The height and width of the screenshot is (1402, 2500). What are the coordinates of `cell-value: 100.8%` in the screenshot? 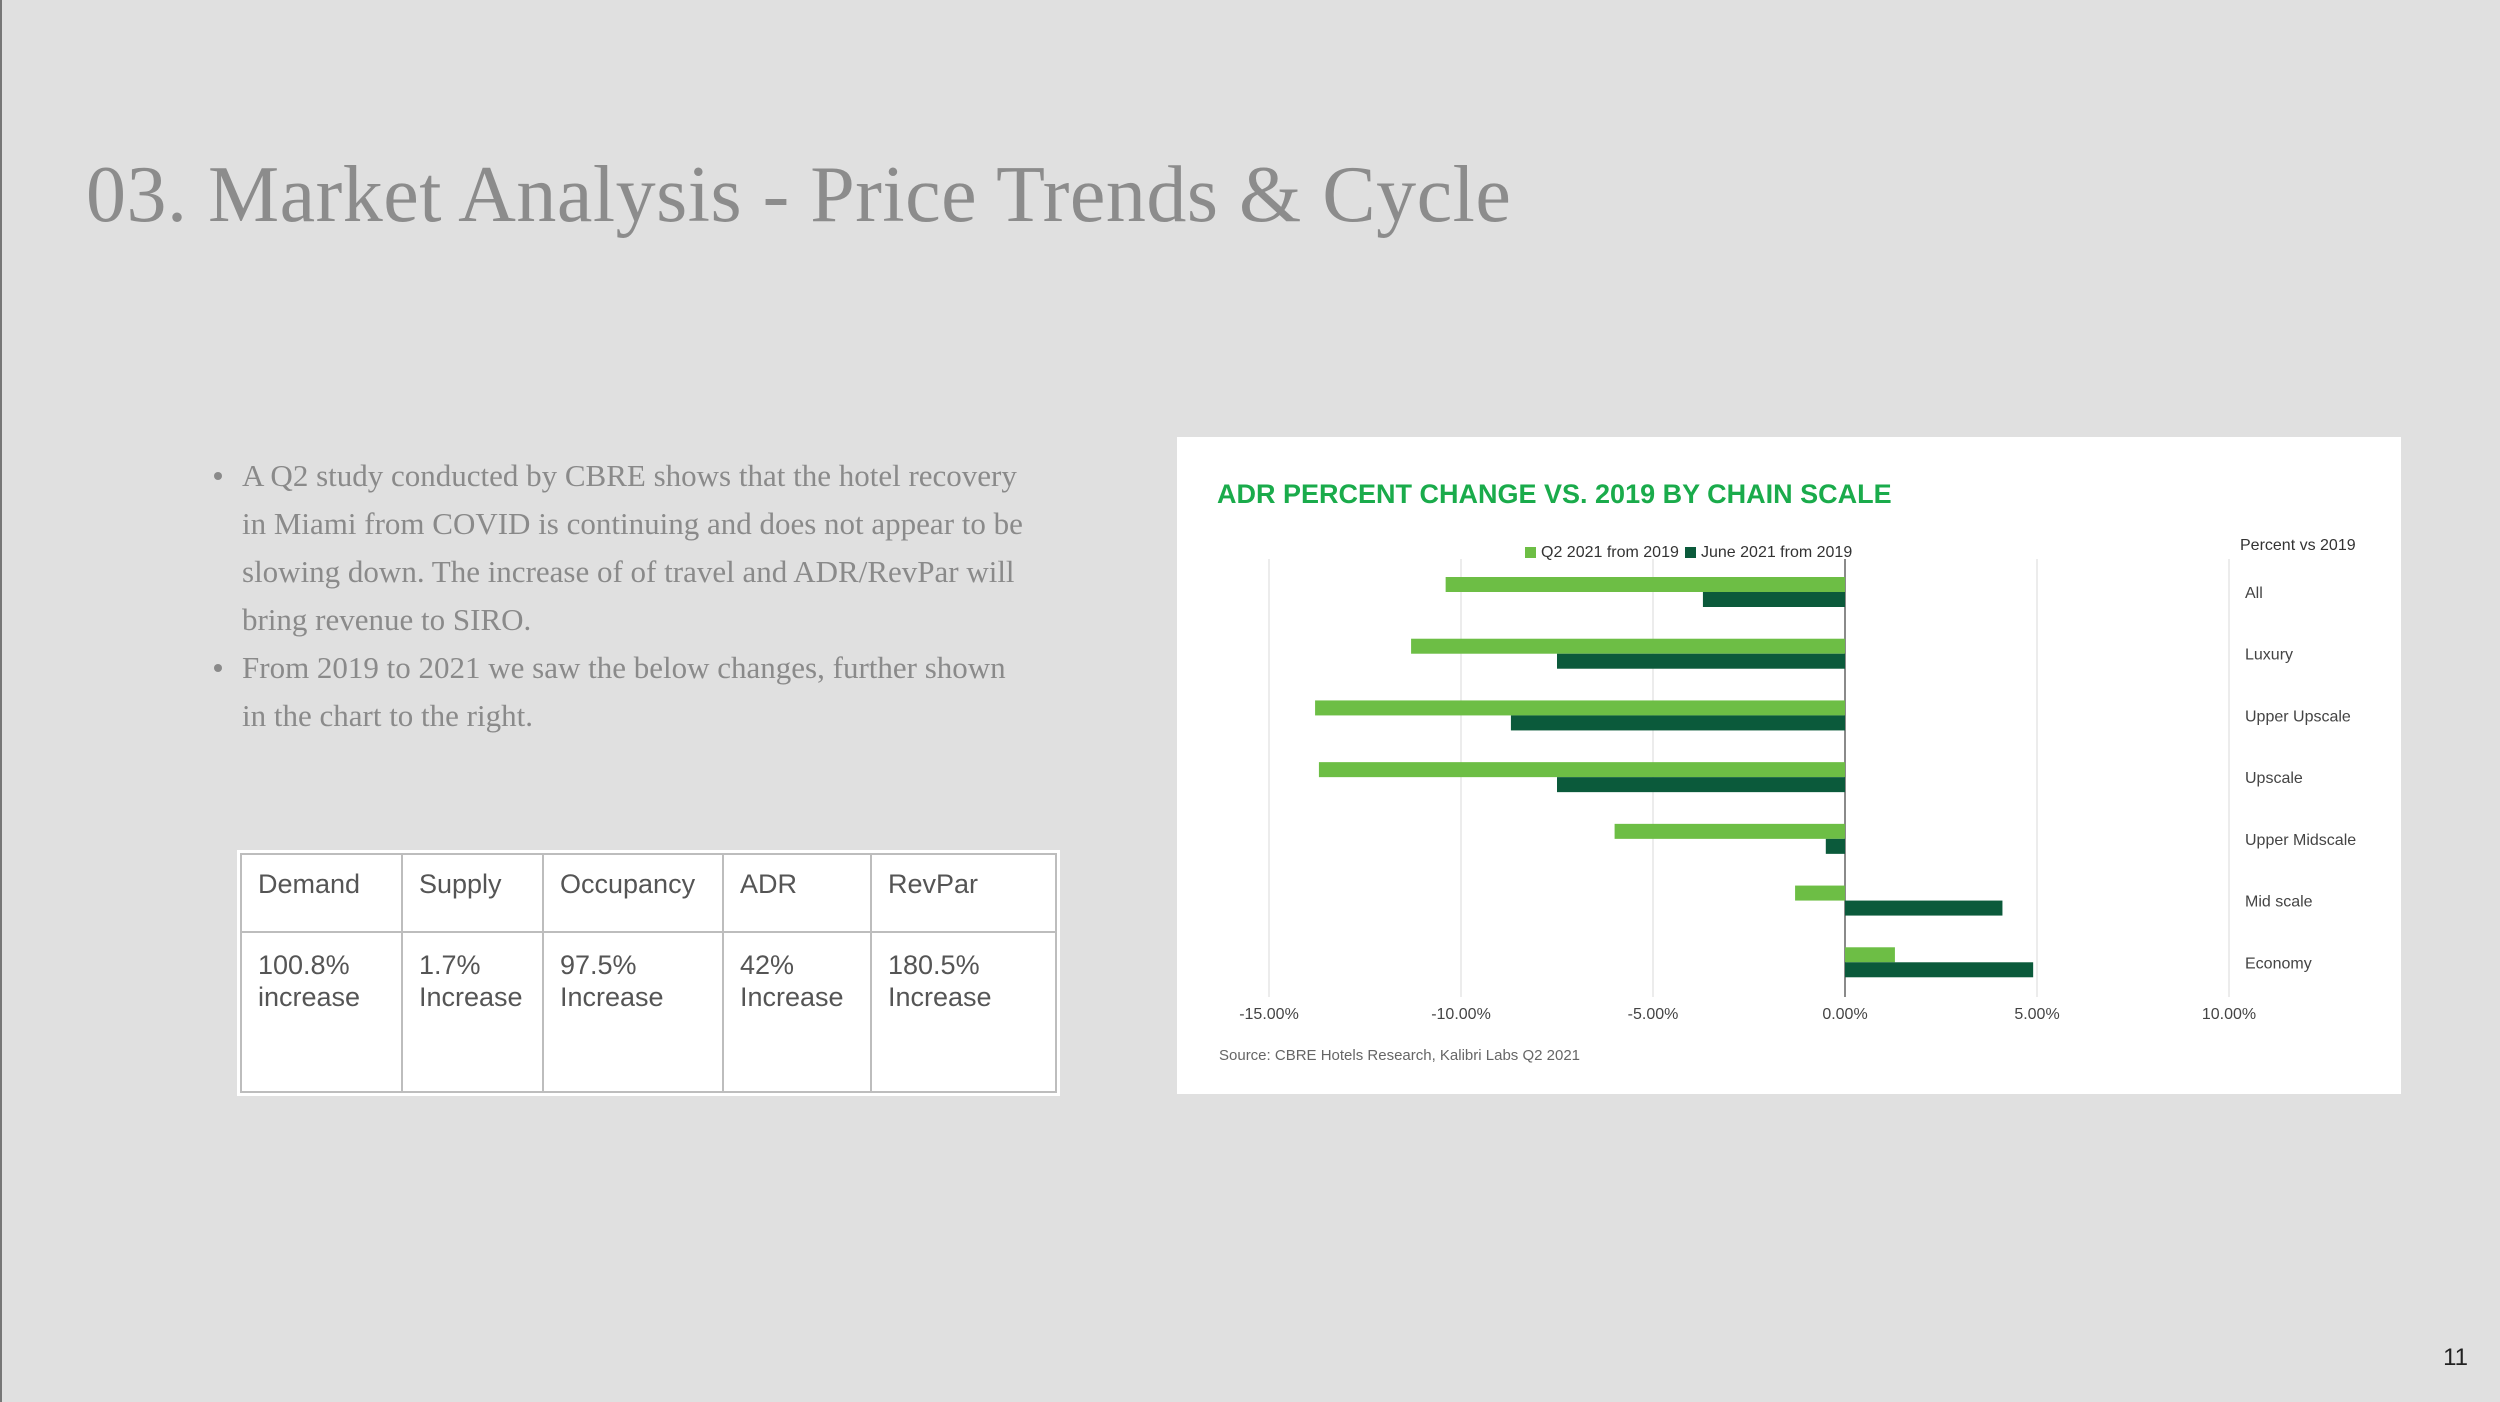 It's located at (304, 965).